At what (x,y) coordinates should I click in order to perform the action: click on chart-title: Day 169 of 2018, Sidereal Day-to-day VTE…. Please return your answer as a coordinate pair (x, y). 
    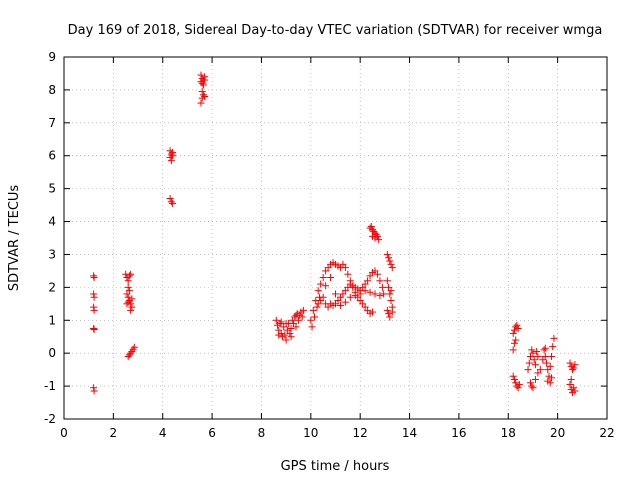
    Looking at the image, I should click on (335, 30).